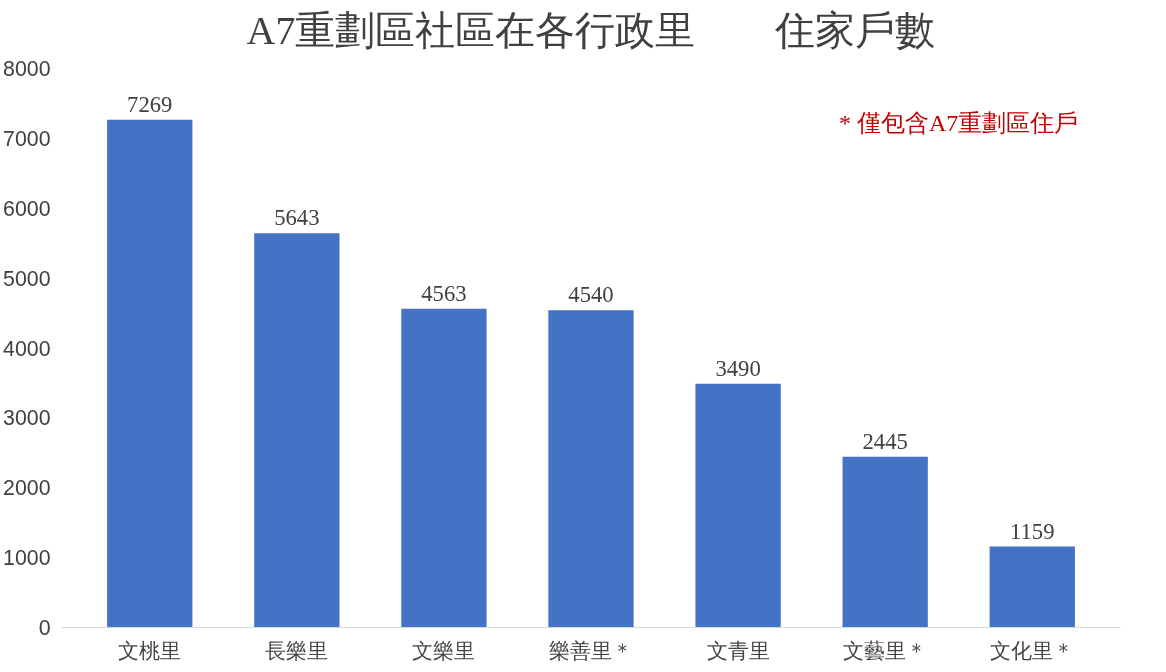 This screenshot has height=672, width=1166. Describe the element at coordinates (27, 278) in the screenshot. I see `y-tick-label: 5000` at that location.